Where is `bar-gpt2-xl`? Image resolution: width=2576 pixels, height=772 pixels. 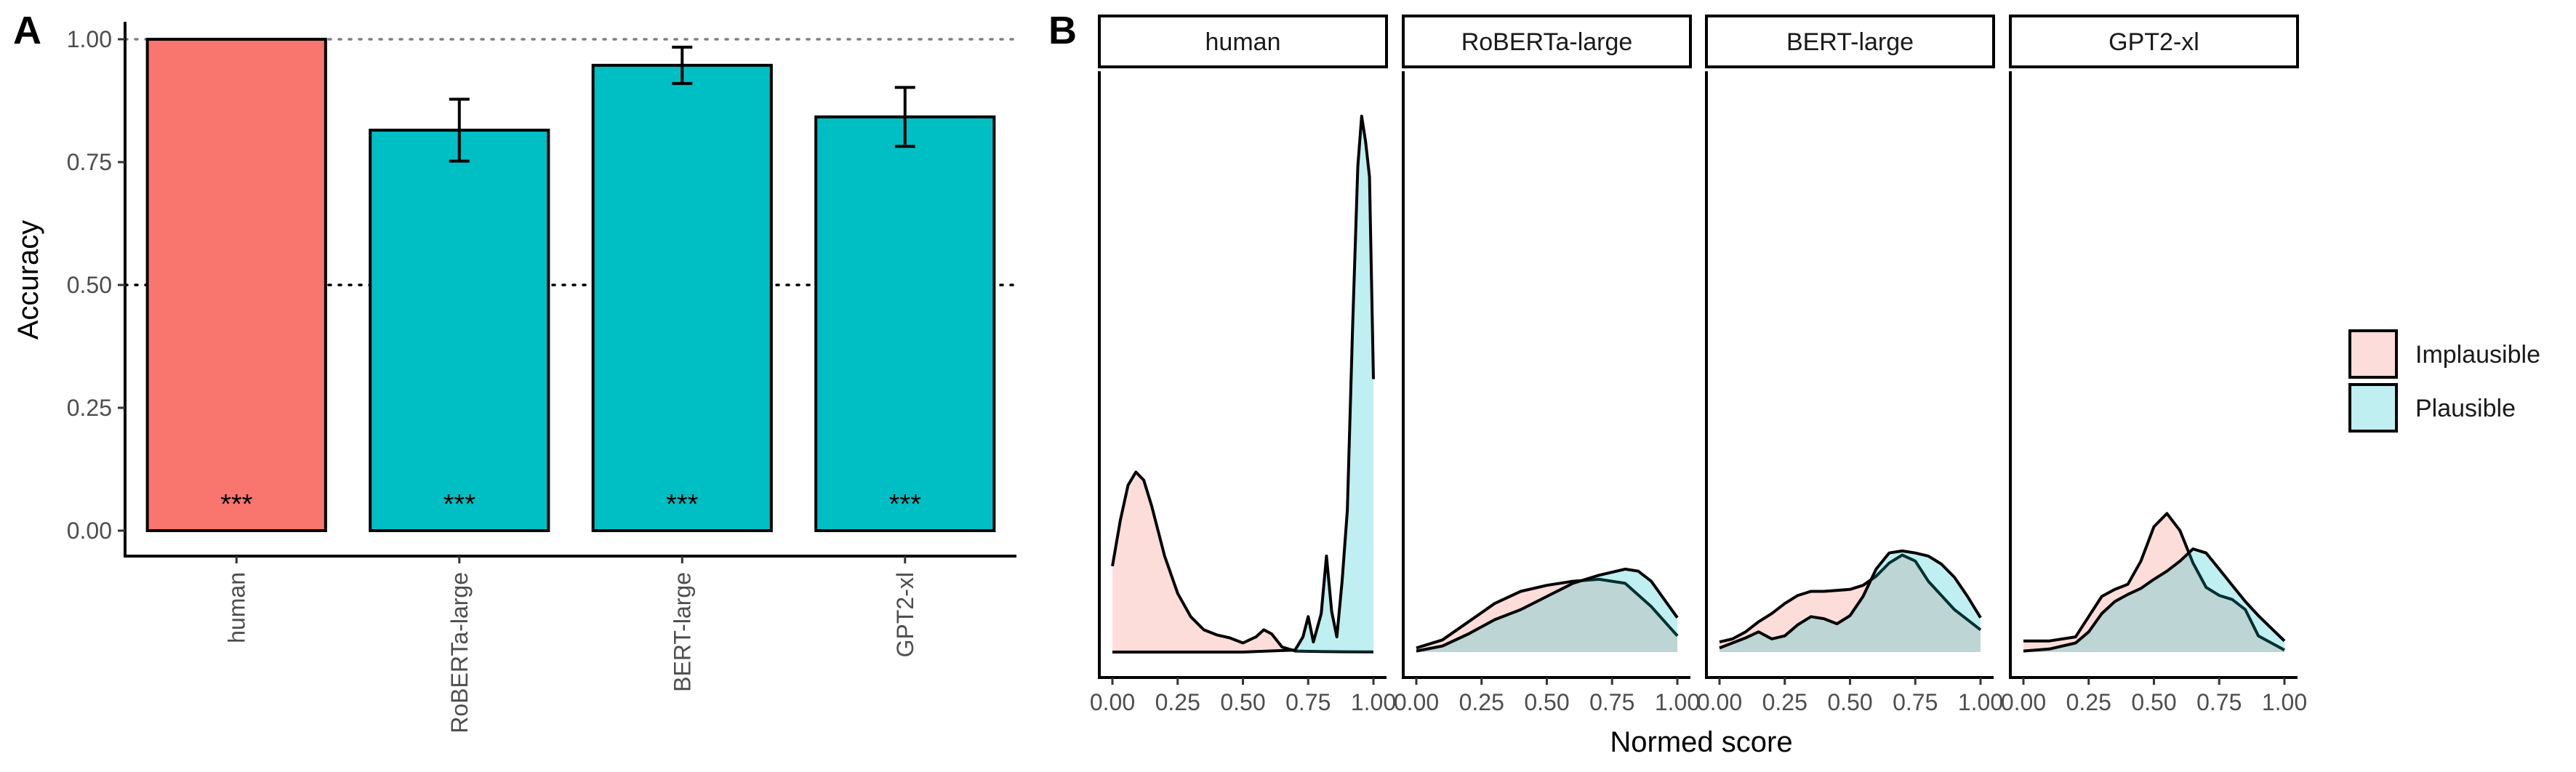
bar-gpt2-xl is located at coordinates (905, 324).